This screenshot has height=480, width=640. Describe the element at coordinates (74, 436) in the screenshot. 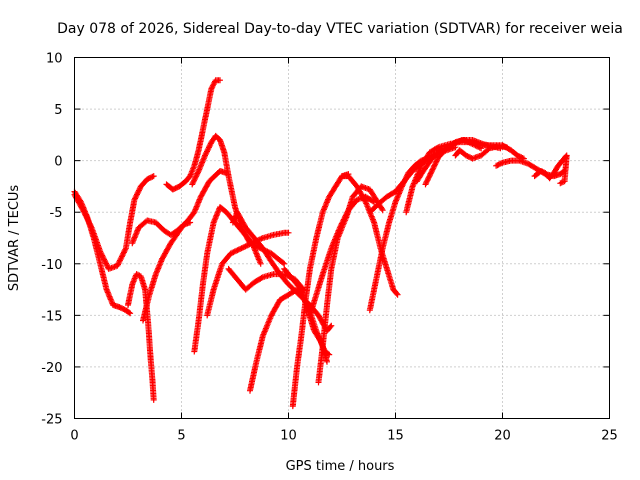

I see `x-tick-label: 0` at that location.